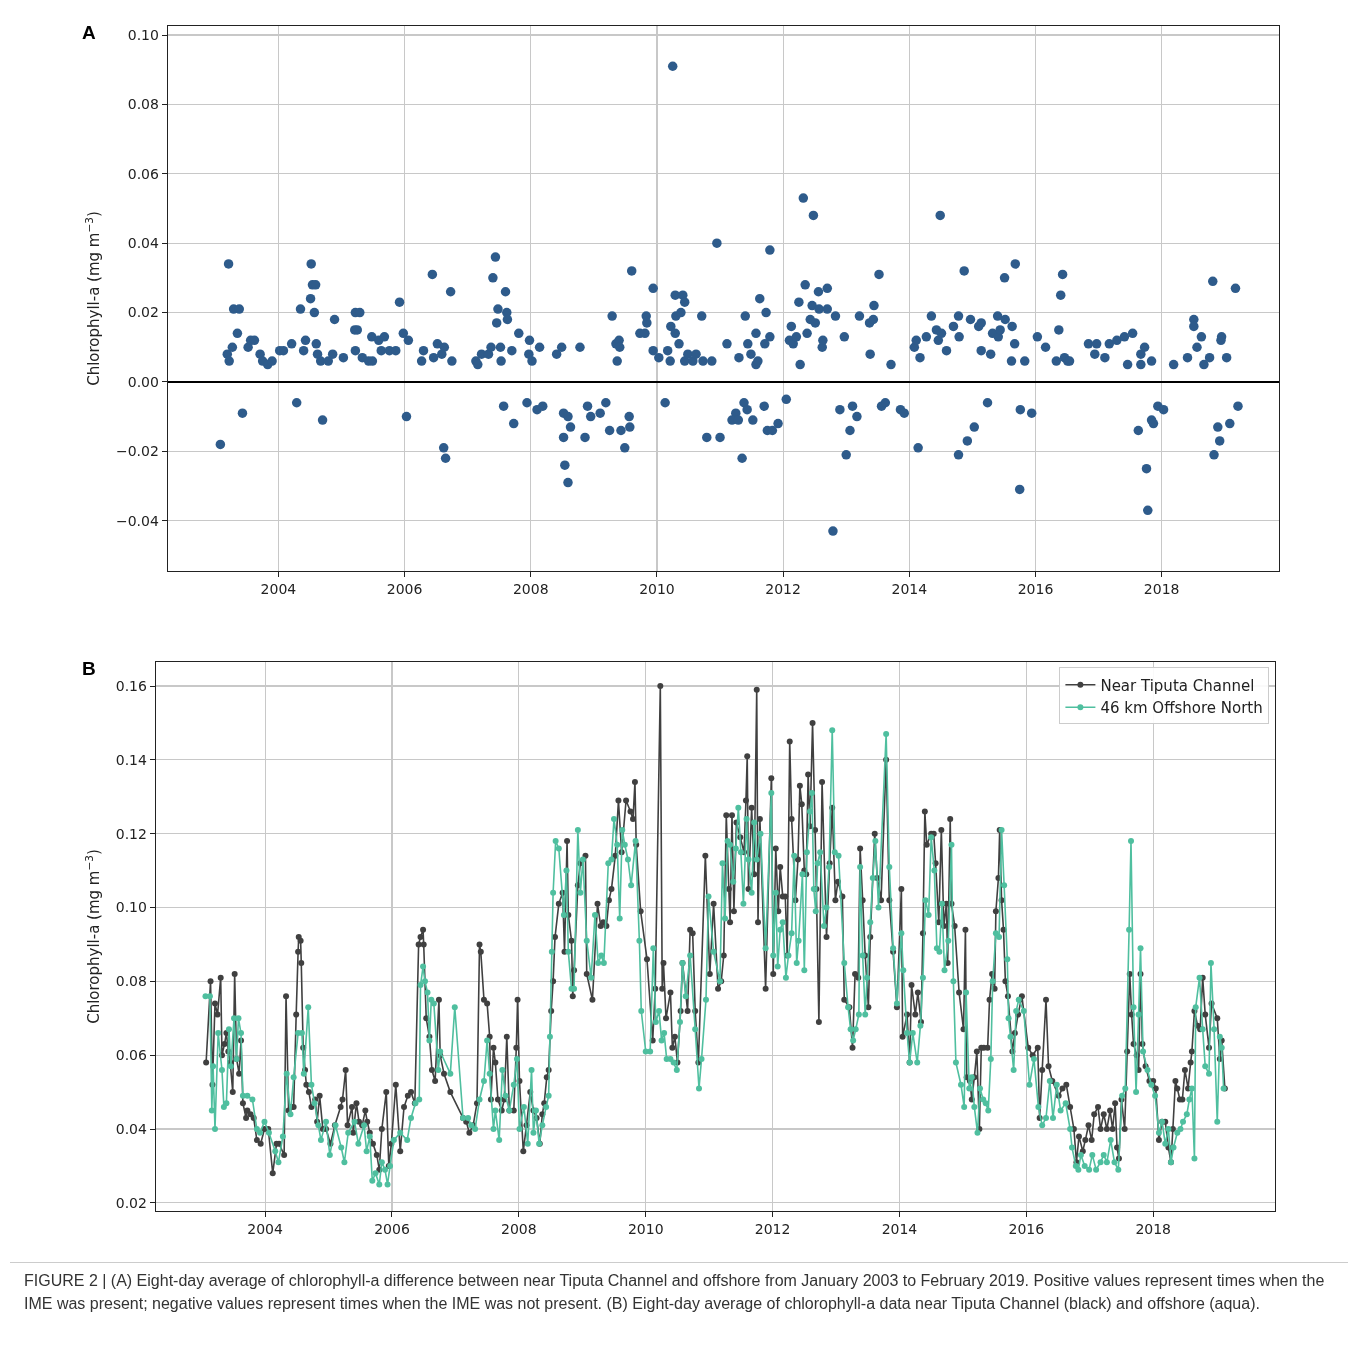 This screenshot has width=1360, height=1355. What do you see at coordinates (137, 451) in the screenshot?
I see `y-tick-label: −0.02` at bounding box center [137, 451].